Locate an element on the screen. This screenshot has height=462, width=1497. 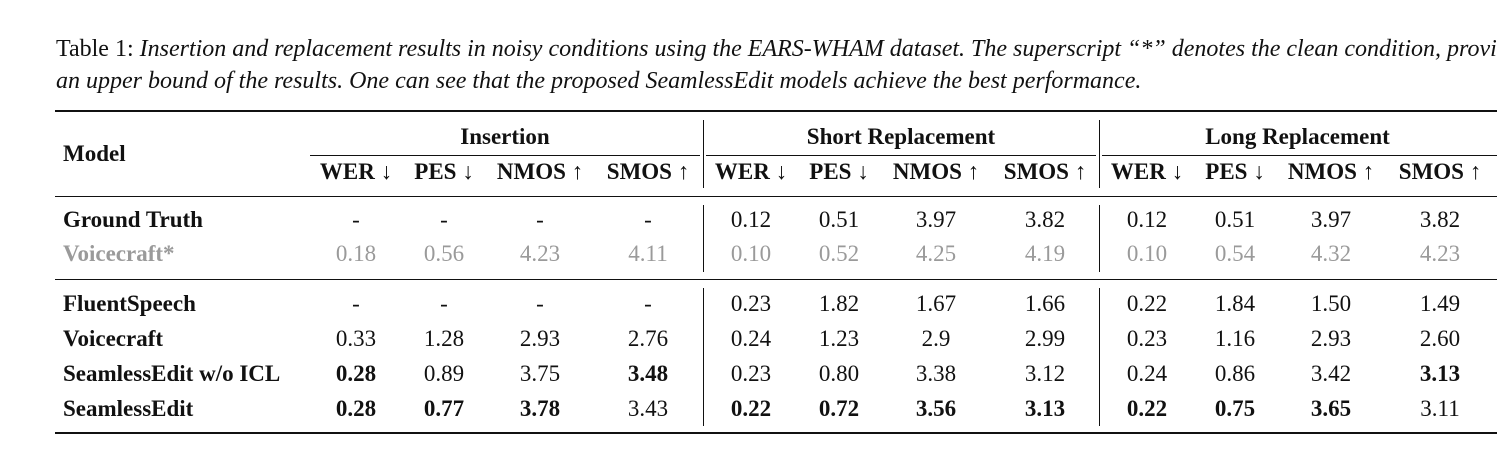
cell: 3.12 is located at coordinates (1045, 373).